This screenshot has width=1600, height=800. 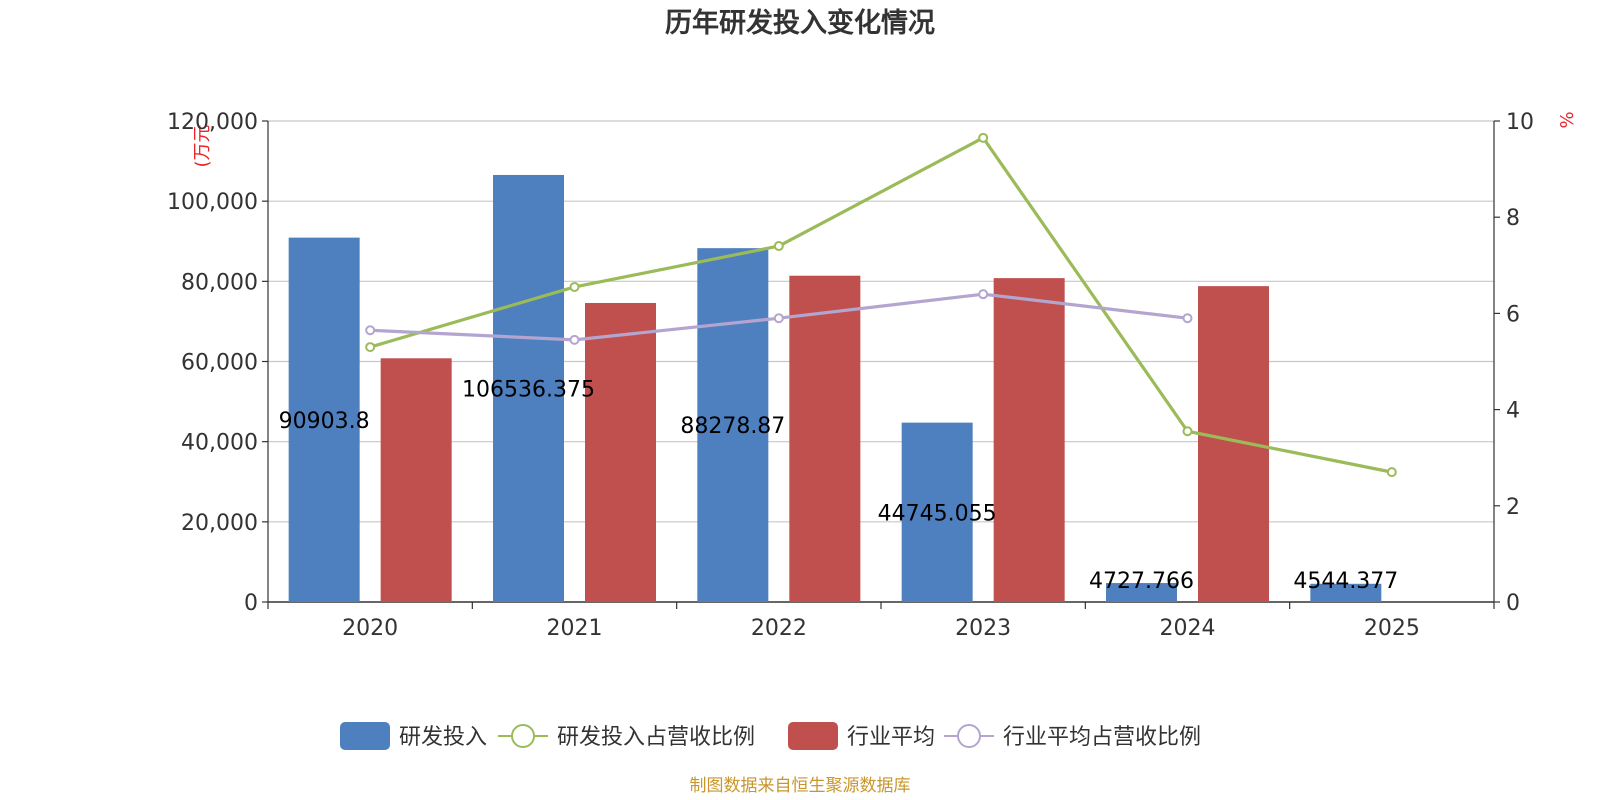 What do you see at coordinates (365, 736) in the screenshot?
I see `legend-swatch-研发投入` at bounding box center [365, 736].